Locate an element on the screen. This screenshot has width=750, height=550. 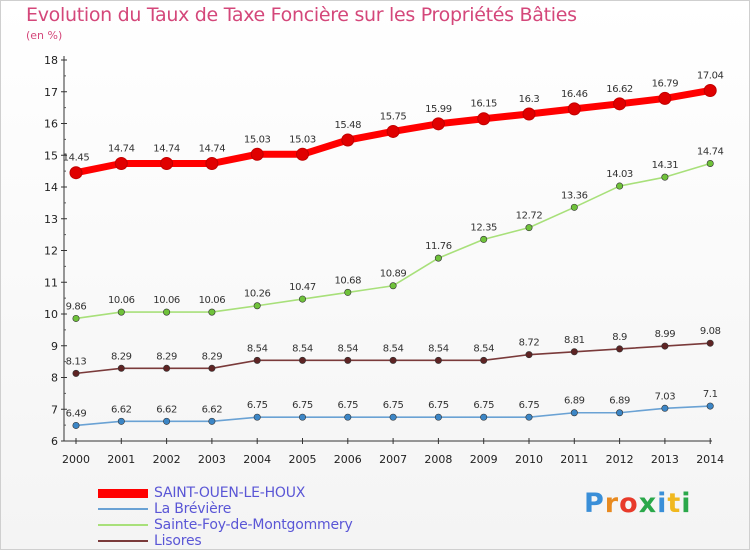
data-label: 7.1 is located at coordinates (710, 394).